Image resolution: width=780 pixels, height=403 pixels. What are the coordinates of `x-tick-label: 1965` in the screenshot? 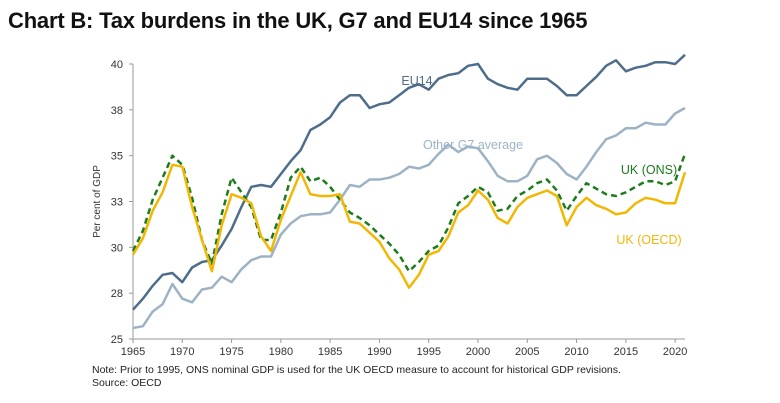 It's located at (133, 352).